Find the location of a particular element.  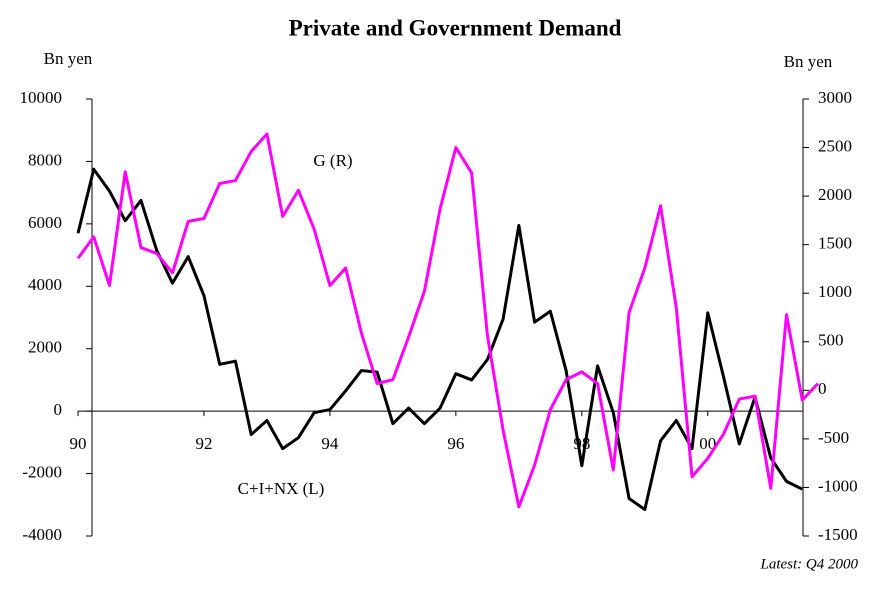

y2-tick-label: -1500 is located at coordinates (838, 534).